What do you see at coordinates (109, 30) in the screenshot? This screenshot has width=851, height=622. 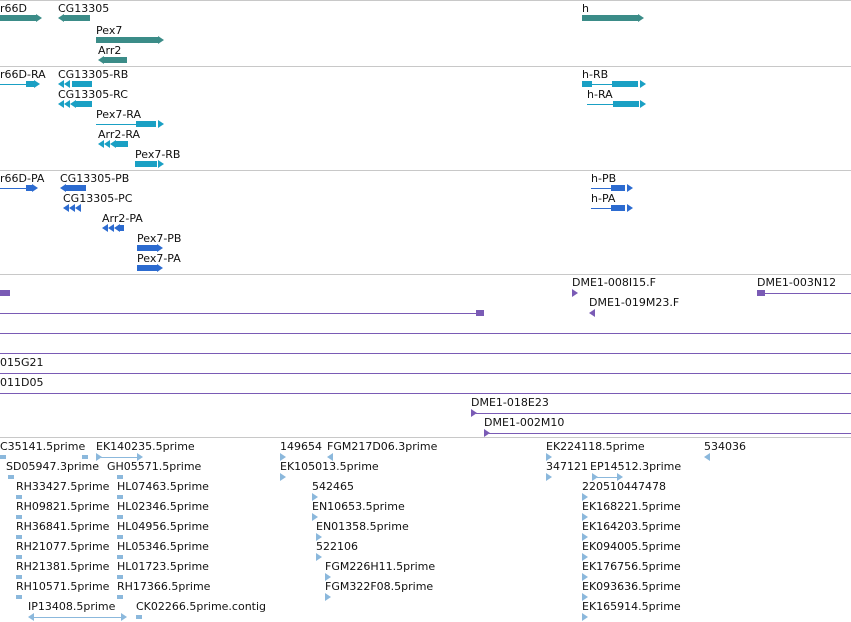 I see `genes-label: Pex7` at bounding box center [109, 30].